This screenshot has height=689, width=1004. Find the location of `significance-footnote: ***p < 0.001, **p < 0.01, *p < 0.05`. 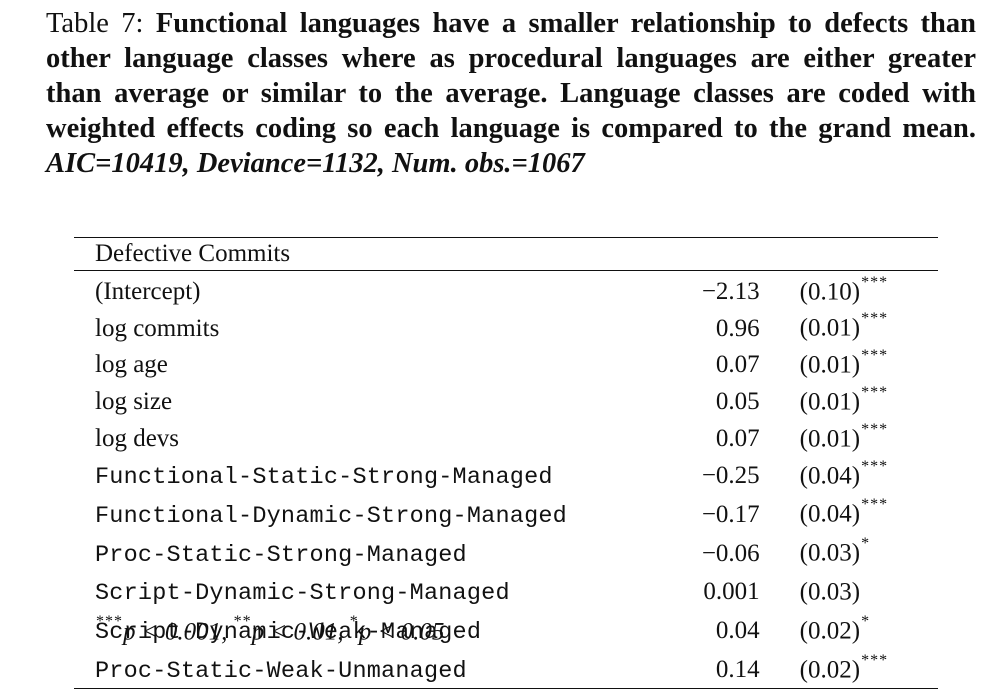

significance-footnote: ***p < 0.001, **p < 0.01, *p < 0.05 is located at coordinates (270, 629).